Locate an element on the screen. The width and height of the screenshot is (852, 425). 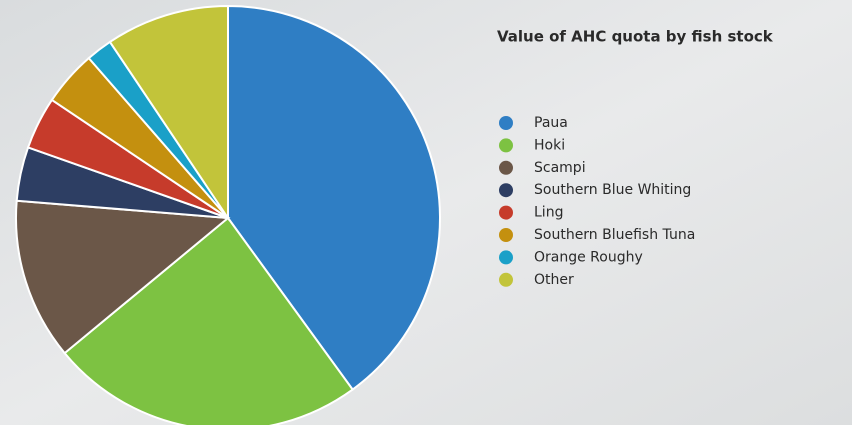
legend-label: Other is located at coordinates (554, 280).